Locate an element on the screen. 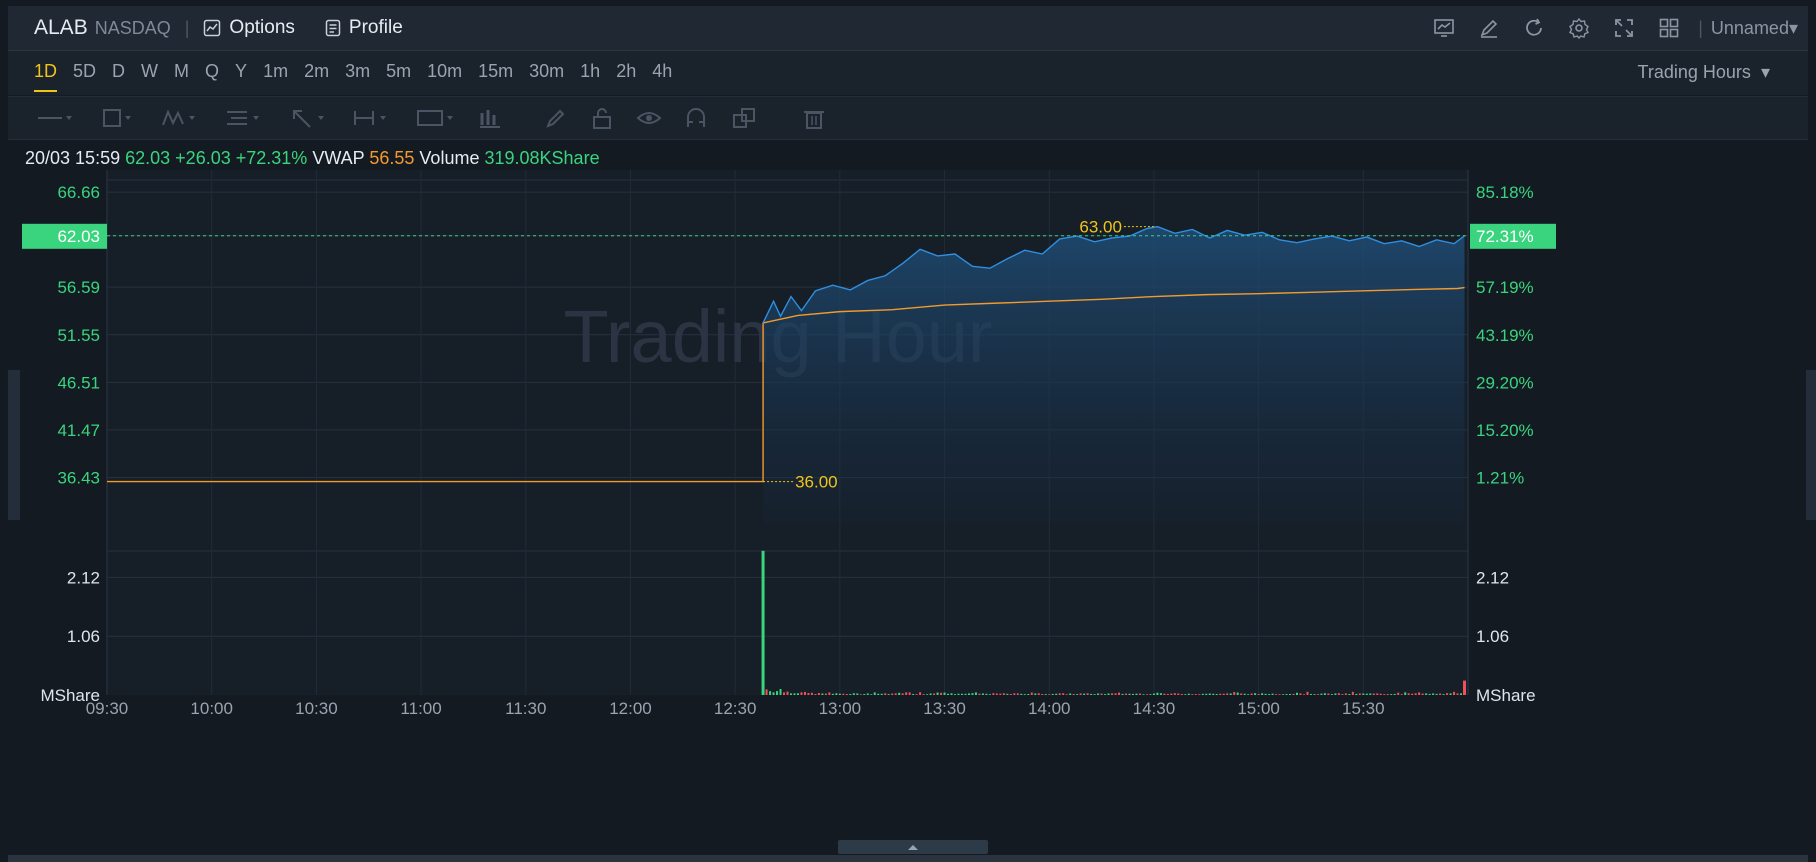 The image size is (1816, 862). time-scroll-handle is located at coordinates (913, 847).